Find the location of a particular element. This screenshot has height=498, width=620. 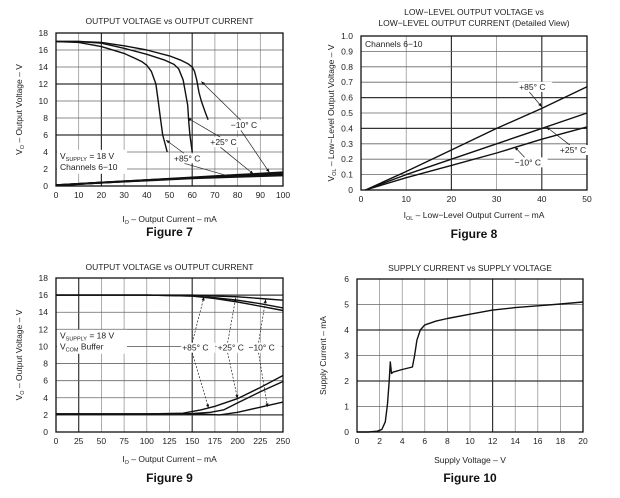

y-tick-label: 3 is located at coordinates (346, 356).